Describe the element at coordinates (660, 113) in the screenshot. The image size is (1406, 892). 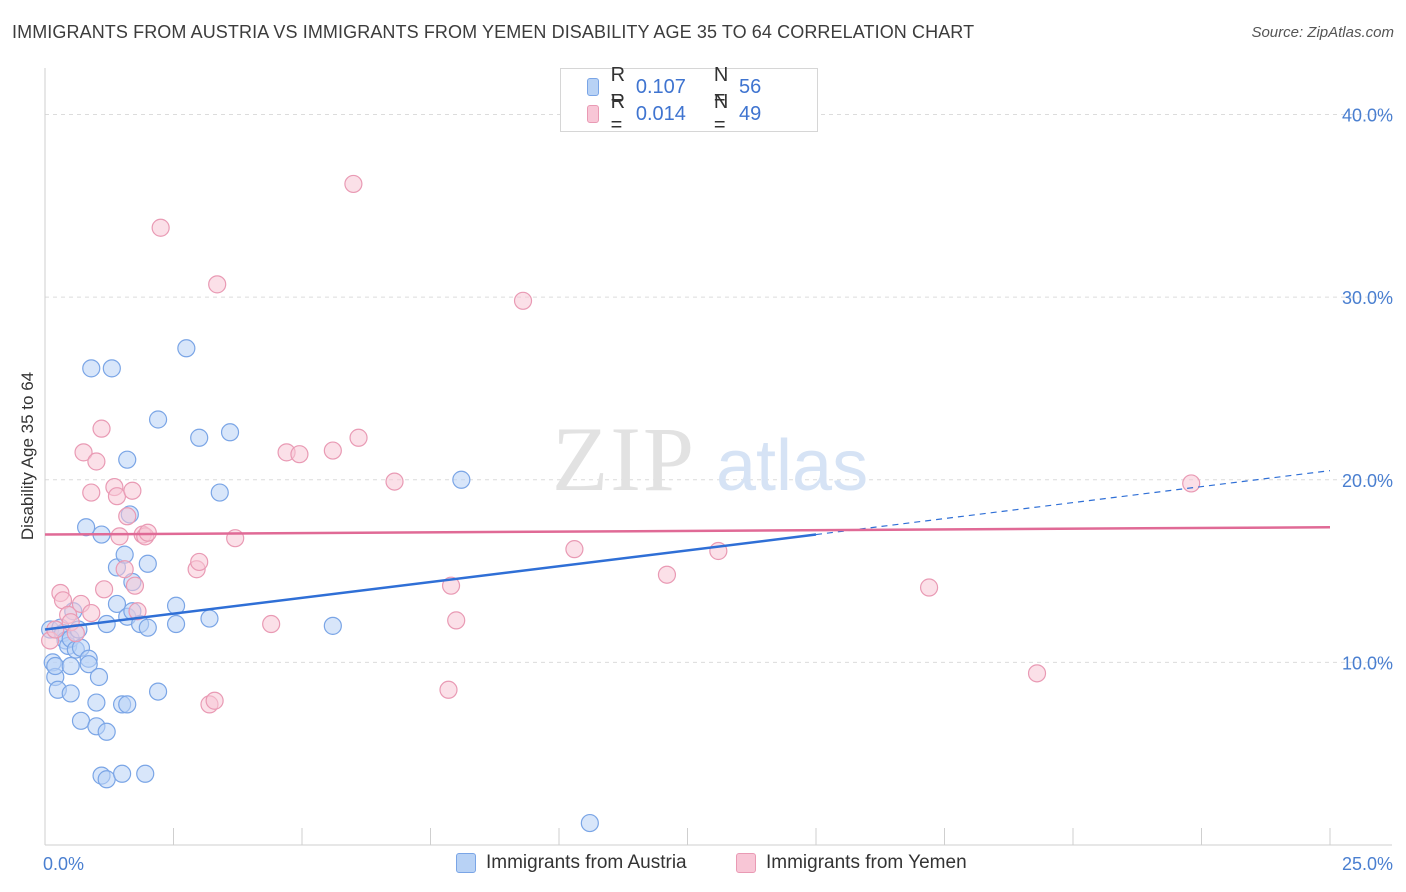
I see `yemen-r-value: 0.014` at that location.